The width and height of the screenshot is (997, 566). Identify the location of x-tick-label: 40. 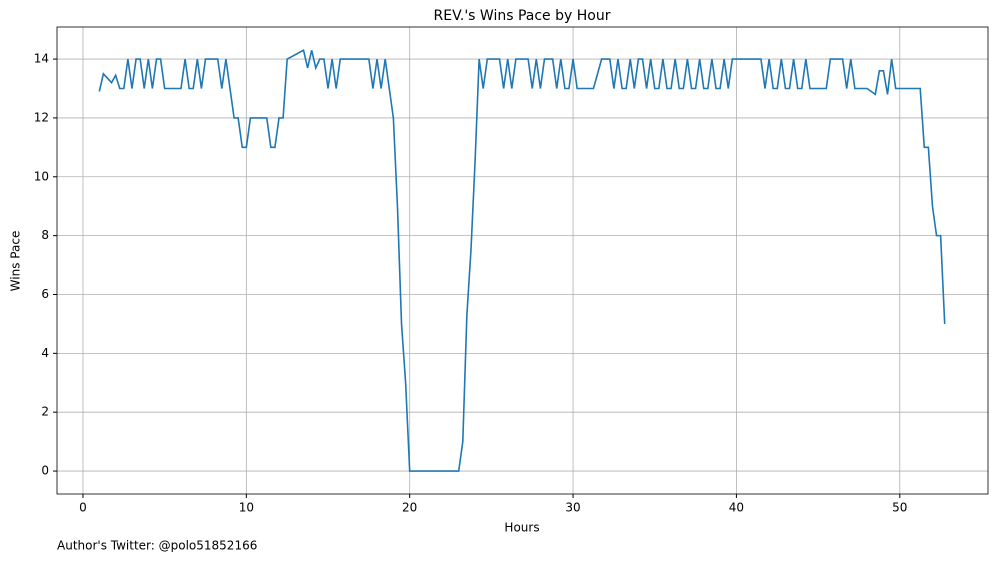
(736, 508).